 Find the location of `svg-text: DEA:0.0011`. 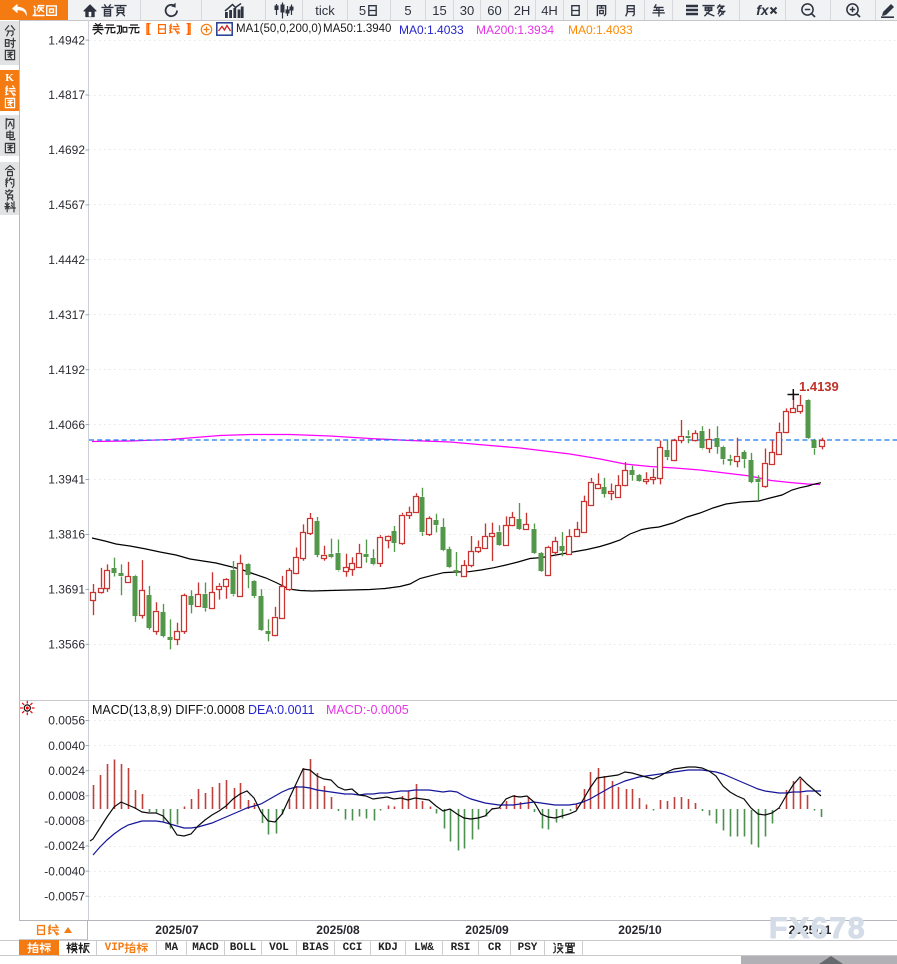

svg-text: DEA:0.0011 is located at coordinates (281, 710).